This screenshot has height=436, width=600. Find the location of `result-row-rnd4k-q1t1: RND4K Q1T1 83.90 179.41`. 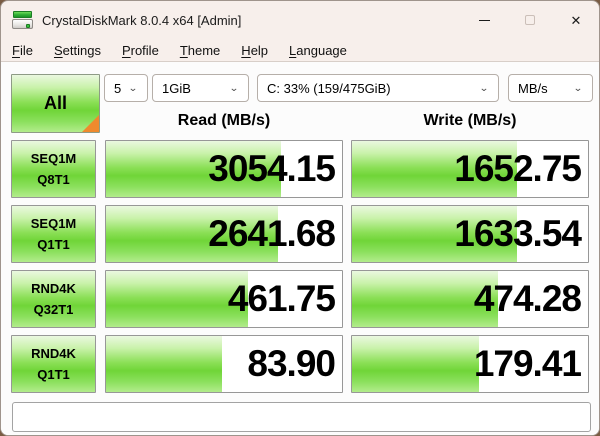

result-row-rnd4k-q1t1: RND4K Q1T1 83.90 179.41 is located at coordinates (300, 364).